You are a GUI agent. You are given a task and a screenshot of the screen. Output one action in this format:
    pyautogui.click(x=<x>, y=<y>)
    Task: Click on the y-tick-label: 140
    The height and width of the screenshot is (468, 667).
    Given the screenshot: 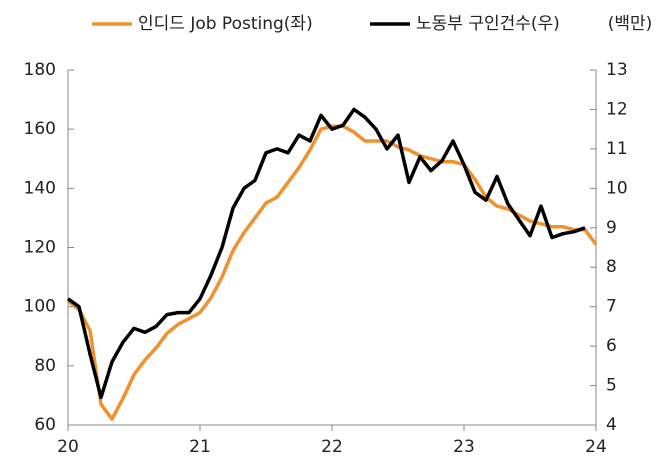 What is the action you would take?
    pyautogui.click(x=40, y=188)
    